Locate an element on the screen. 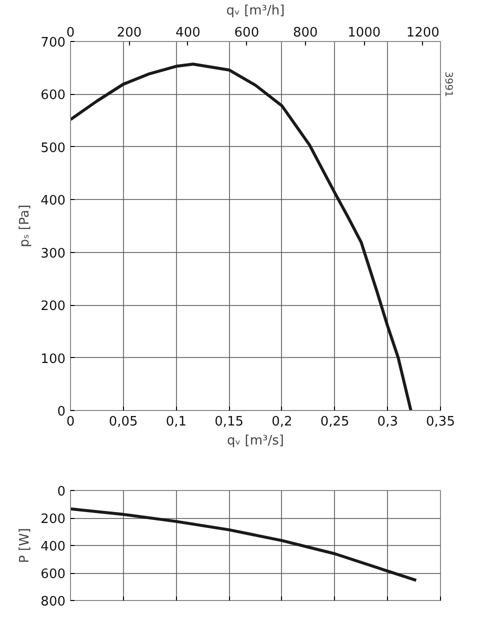 This screenshot has height=617, width=500. x2-tick-label: 1000 is located at coordinates (364, 33).